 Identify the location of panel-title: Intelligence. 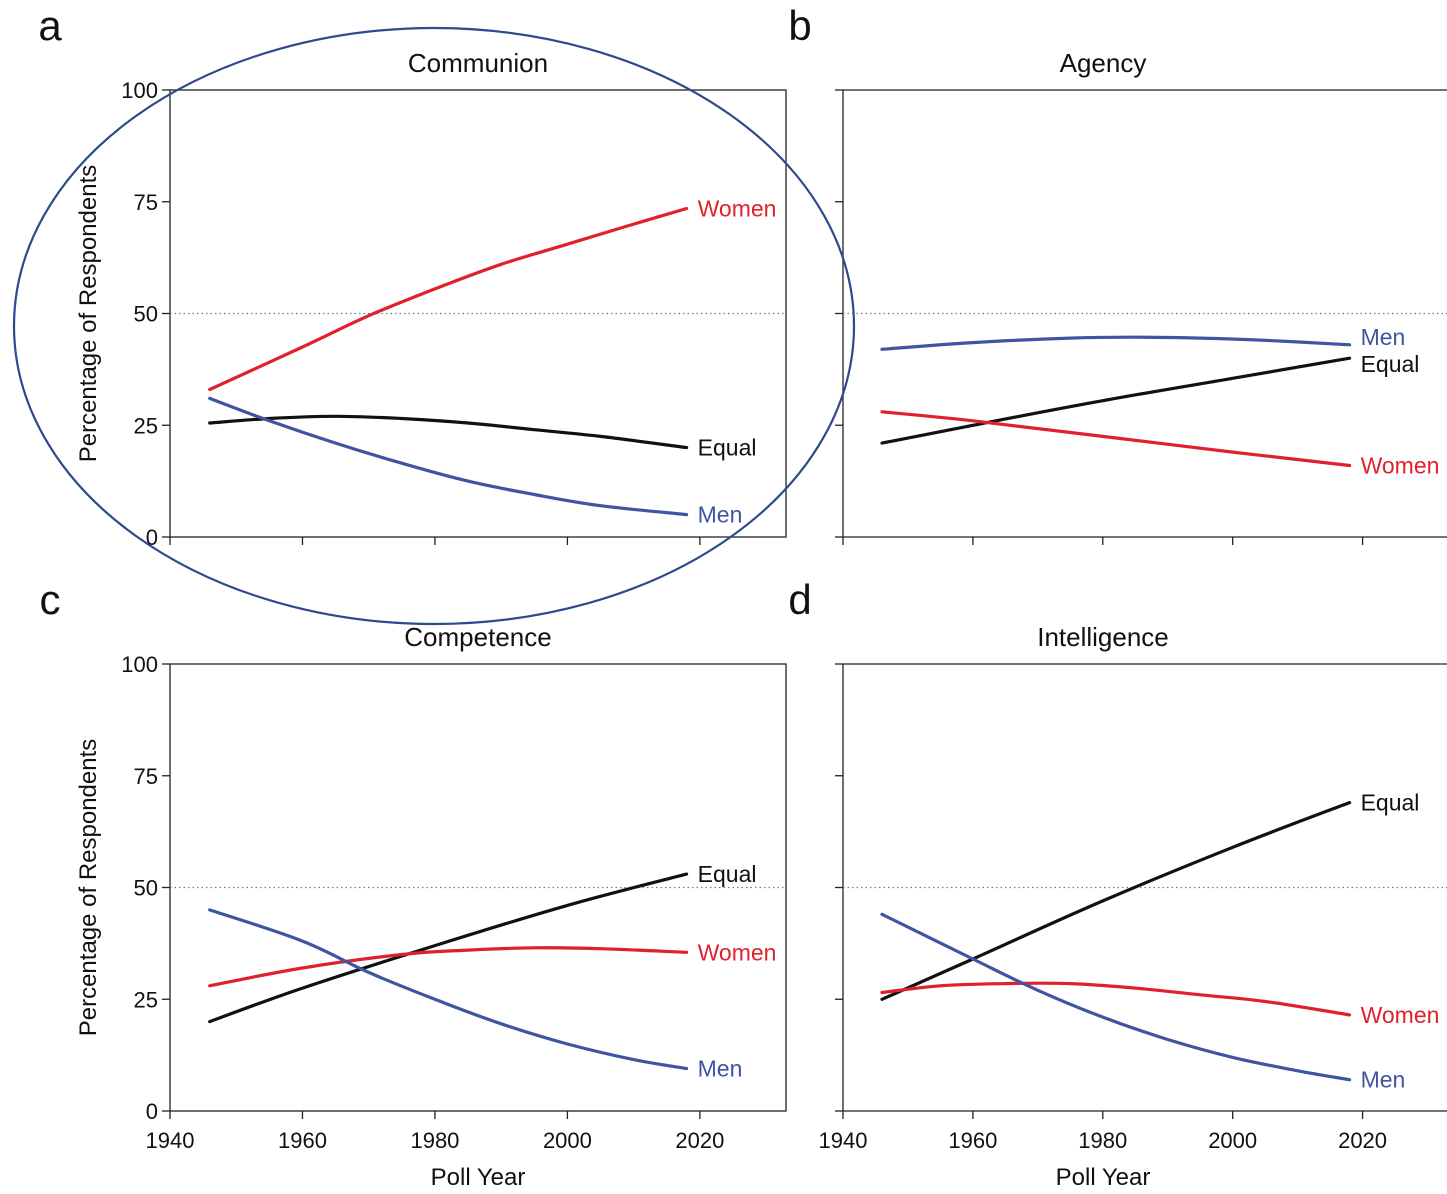
(1103, 637).